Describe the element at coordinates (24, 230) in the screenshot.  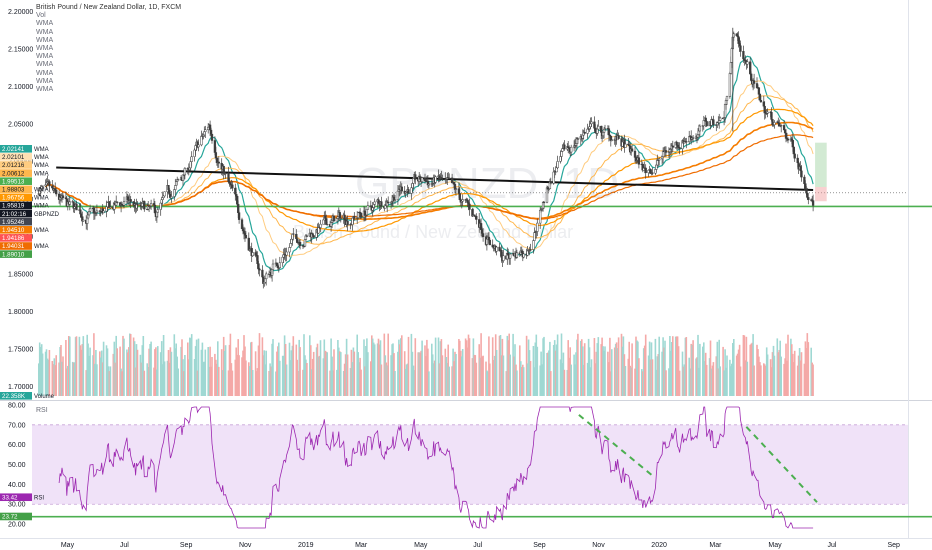
I see `price-label: 1.94510 WMA` at that location.